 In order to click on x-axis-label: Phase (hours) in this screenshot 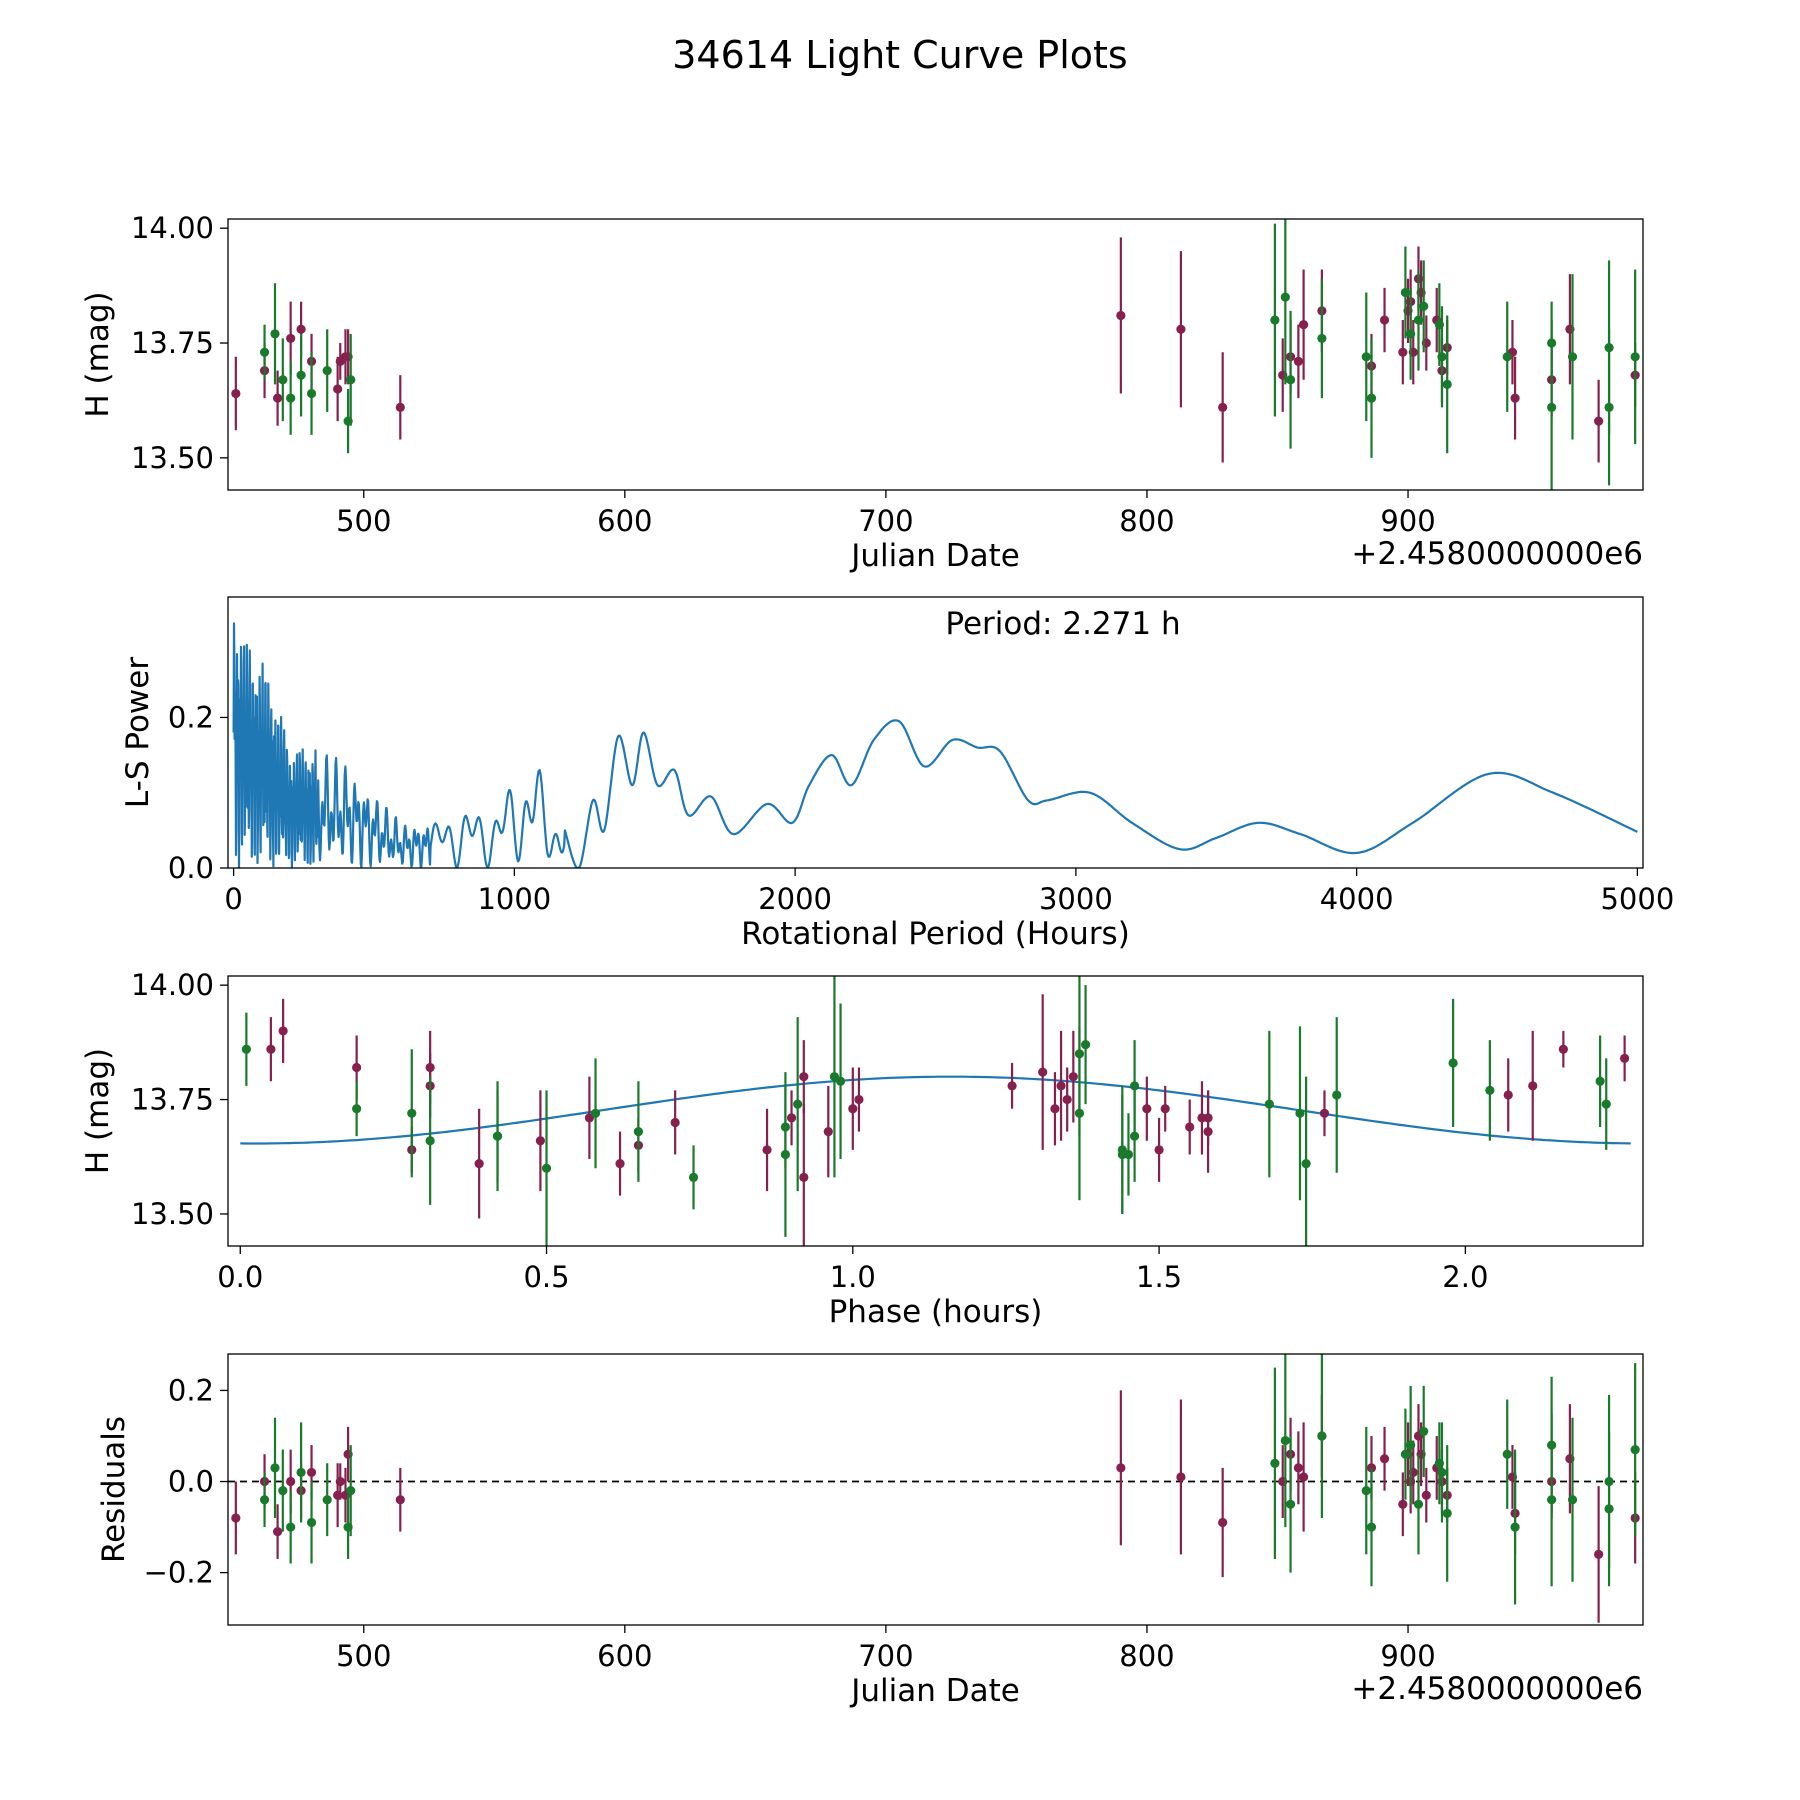, I will do `click(936, 1312)`.